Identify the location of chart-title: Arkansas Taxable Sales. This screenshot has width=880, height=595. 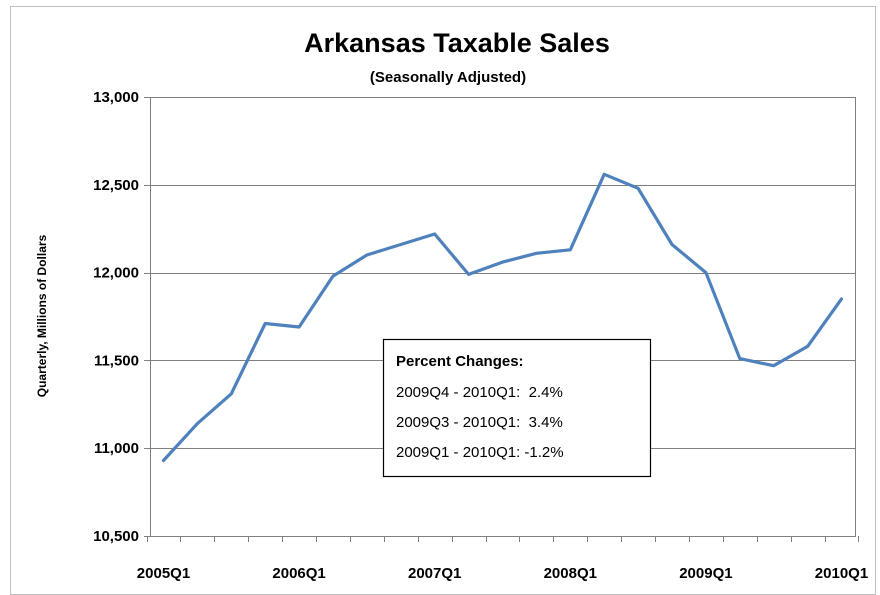
(457, 43).